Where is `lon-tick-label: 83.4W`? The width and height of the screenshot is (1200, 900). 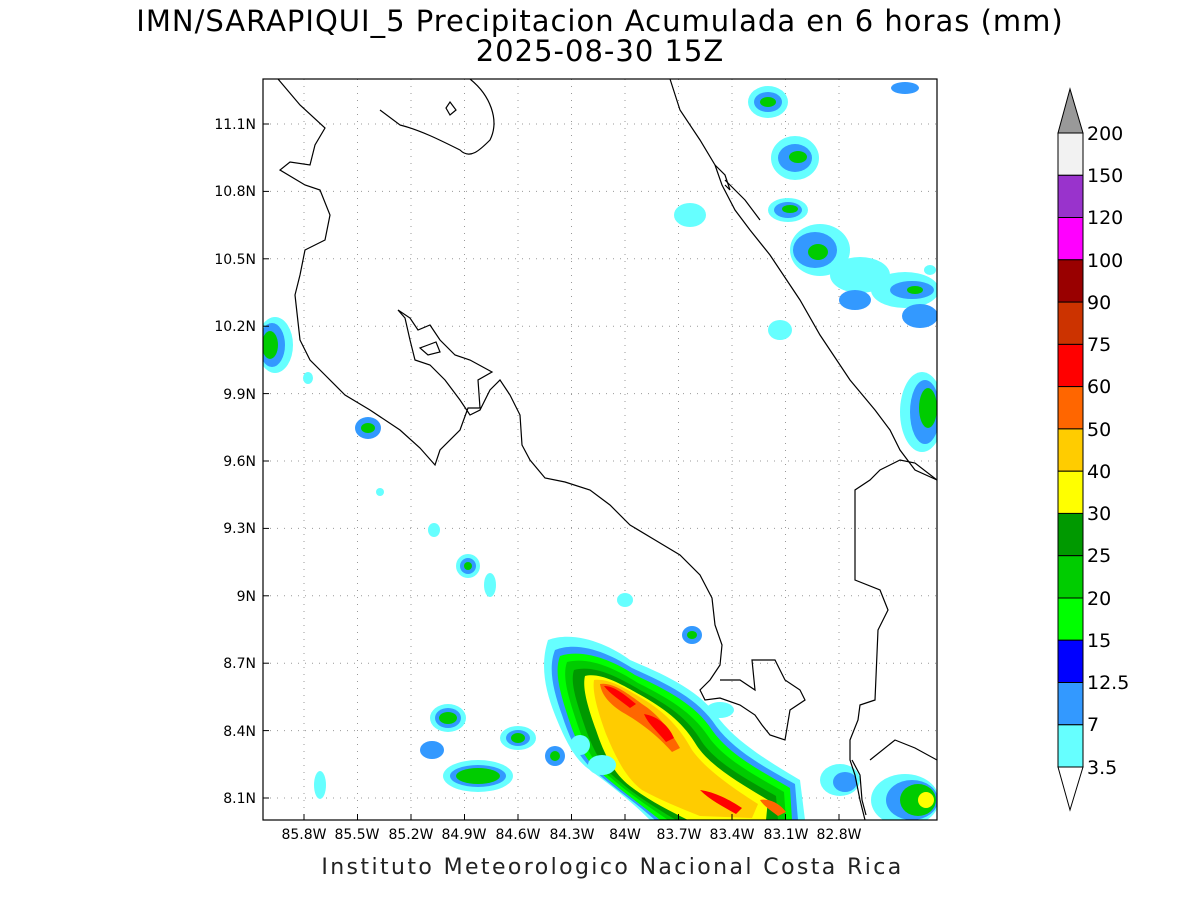
lon-tick-label: 83.4W is located at coordinates (731, 835).